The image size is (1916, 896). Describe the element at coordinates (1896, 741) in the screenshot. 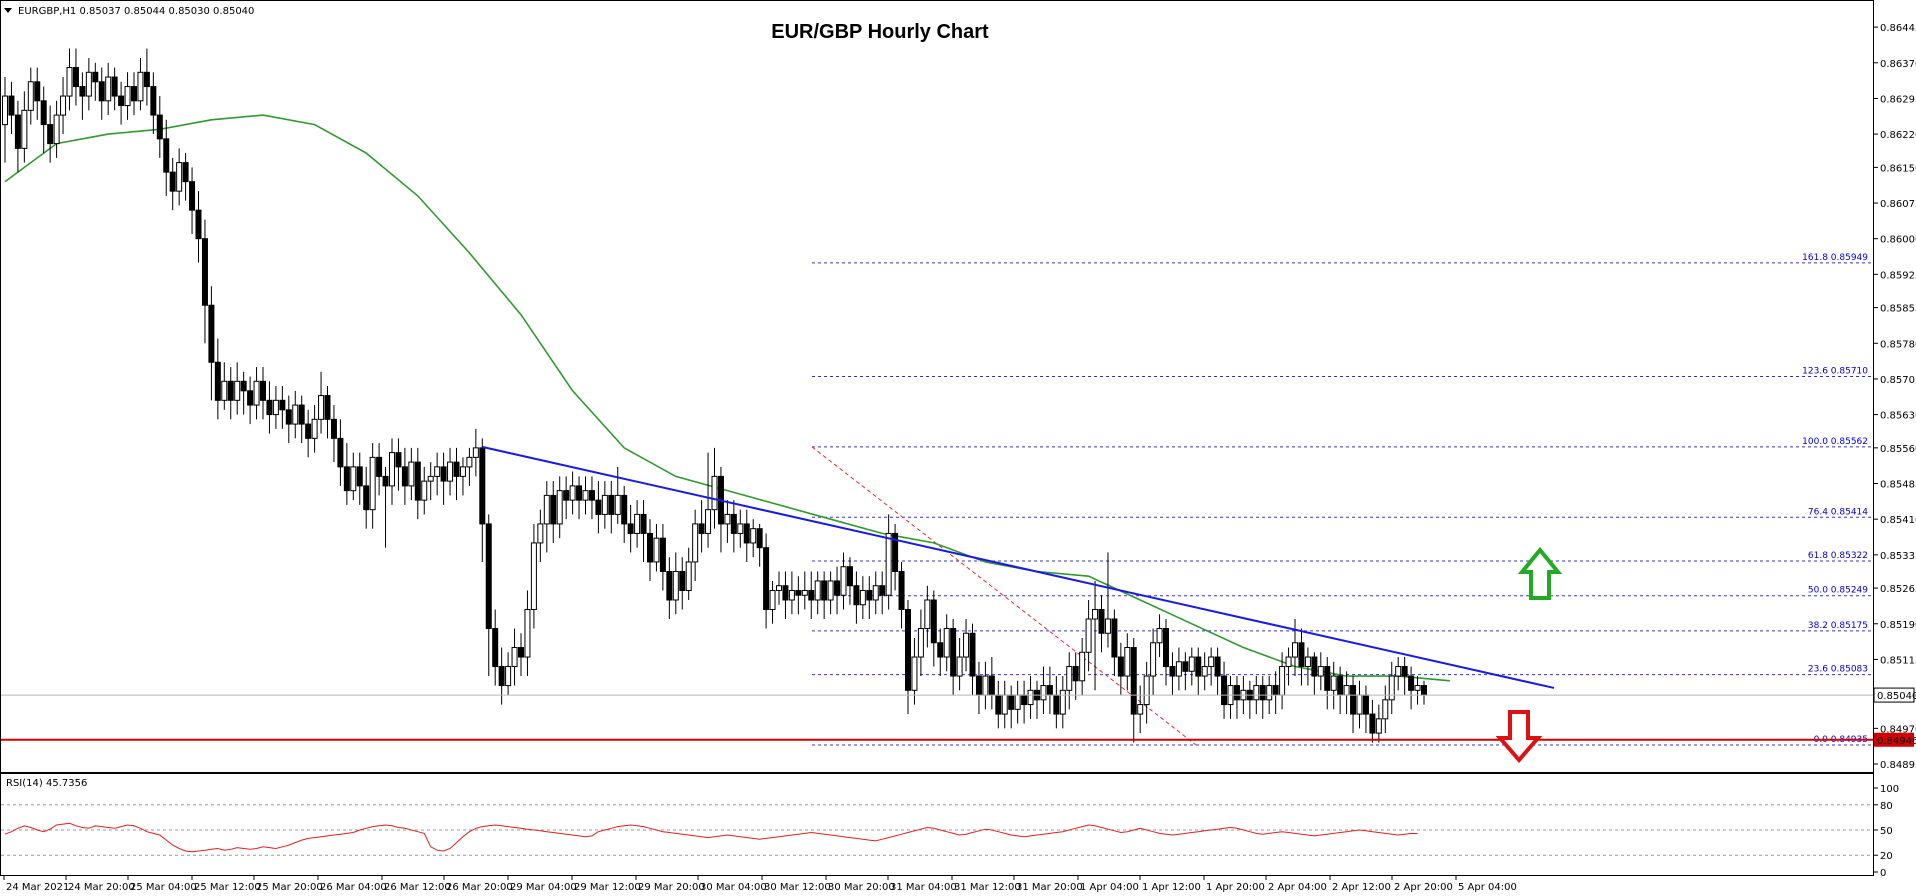

I see `support-price-label: 0.84946` at that location.